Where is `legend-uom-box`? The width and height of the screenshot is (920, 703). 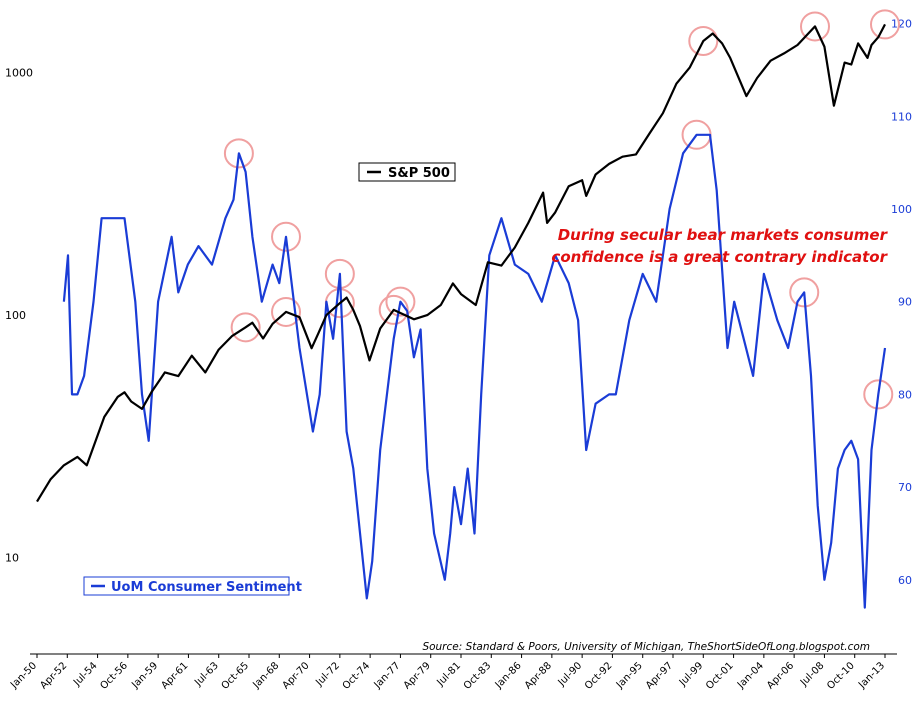 legend-uom-box is located at coordinates (186, 586).